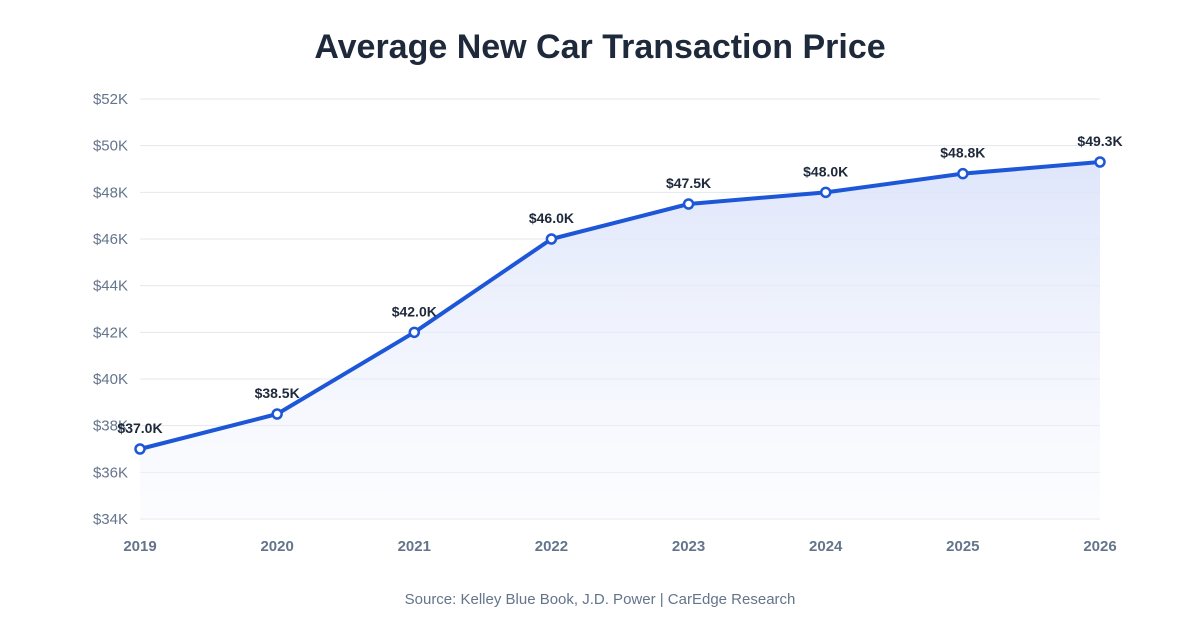 The width and height of the screenshot is (1200, 630). What do you see at coordinates (110, 426) in the screenshot?
I see `y-tick-label: $38K` at bounding box center [110, 426].